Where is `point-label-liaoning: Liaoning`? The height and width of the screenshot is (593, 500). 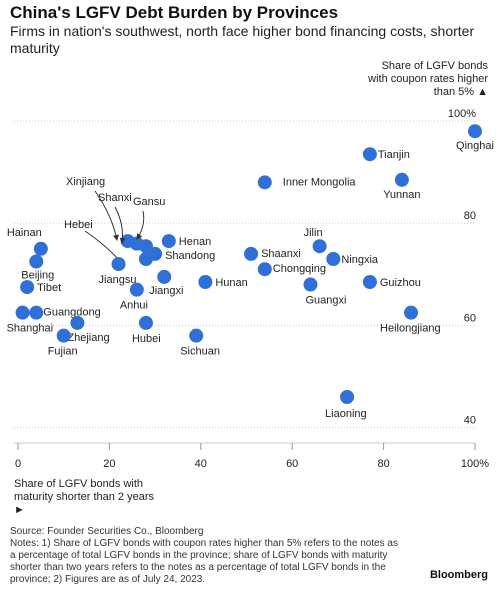
point-label-liaoning: Liaoning is located at coordinates (346, 414).